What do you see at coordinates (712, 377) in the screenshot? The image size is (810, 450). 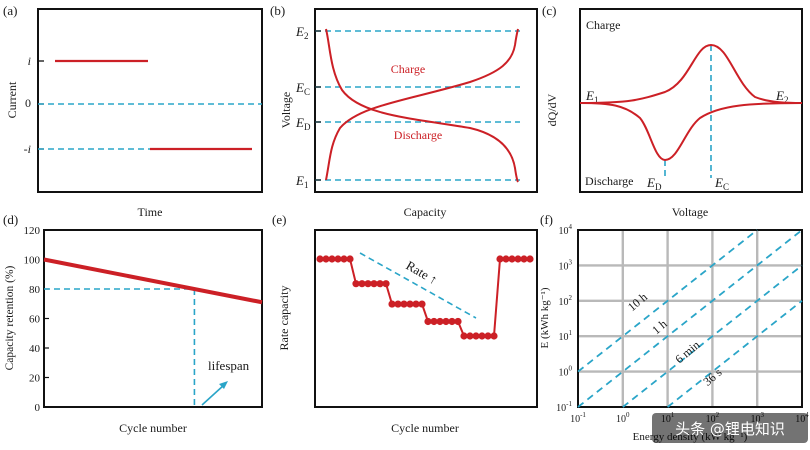 I see `panel-f-label-36s: 36 s` at bounding box center [712, 377].